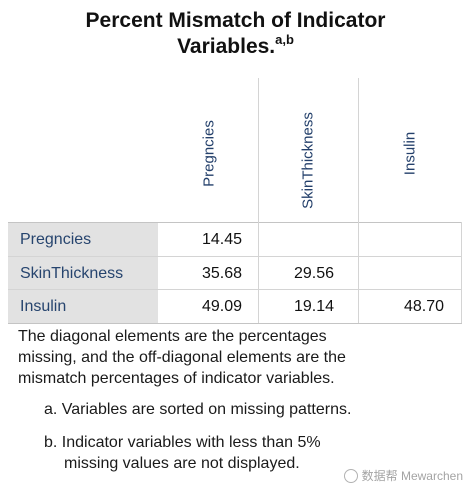 The height and width of the screenshot is (492, 471). What do you see at coordinates (83, 239) in the screenshot?
I see `row-label-pregncies: Pregncies` at bounding box center [83, 239].